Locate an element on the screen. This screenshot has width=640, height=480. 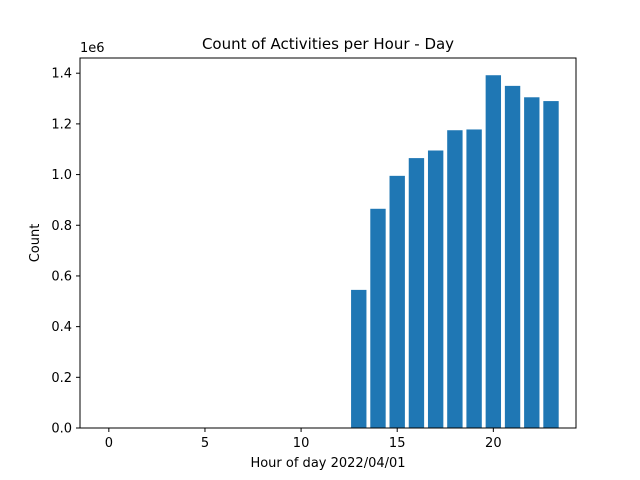
y-axis-ticks: 0.0 0.2 0.4 0.6 0.8 1.0 1.2 1.4 is located at coordinates (65, 252).